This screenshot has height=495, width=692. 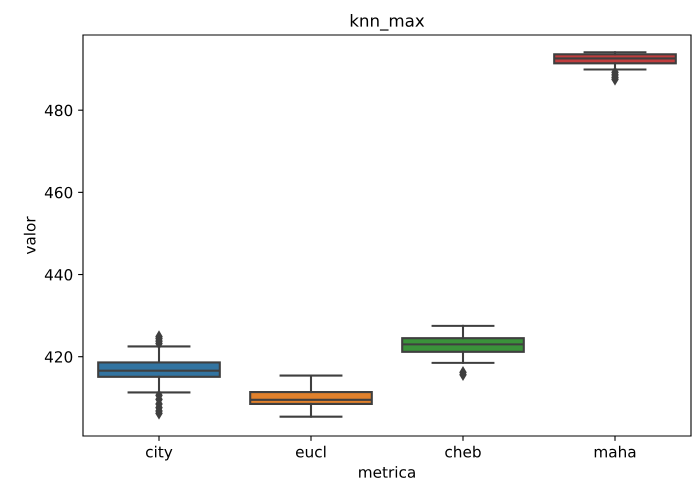 I want to click on y-tick-label: 420, so click(x=58, y=357).